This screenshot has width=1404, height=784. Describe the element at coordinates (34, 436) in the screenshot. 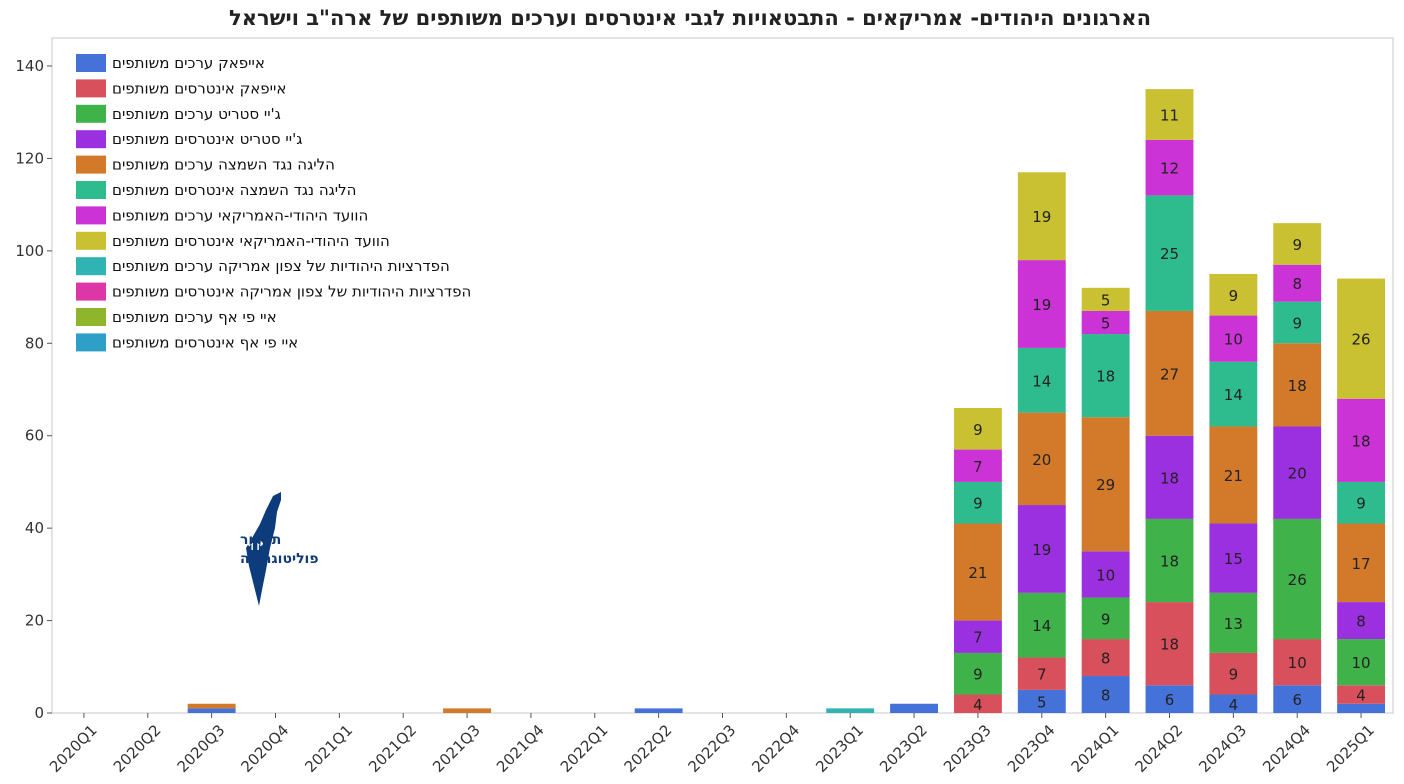

I see `y-tick-label: 60` at that location.